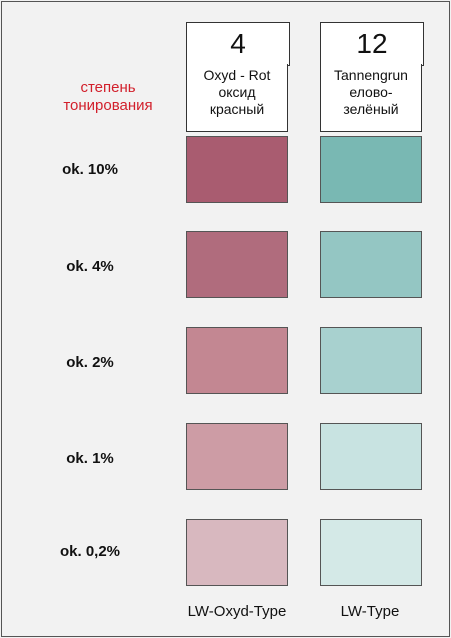 The width and height of the screenshot is (451, 638). I want to click on row-label-4: ok. 4%, so click(90, 266).